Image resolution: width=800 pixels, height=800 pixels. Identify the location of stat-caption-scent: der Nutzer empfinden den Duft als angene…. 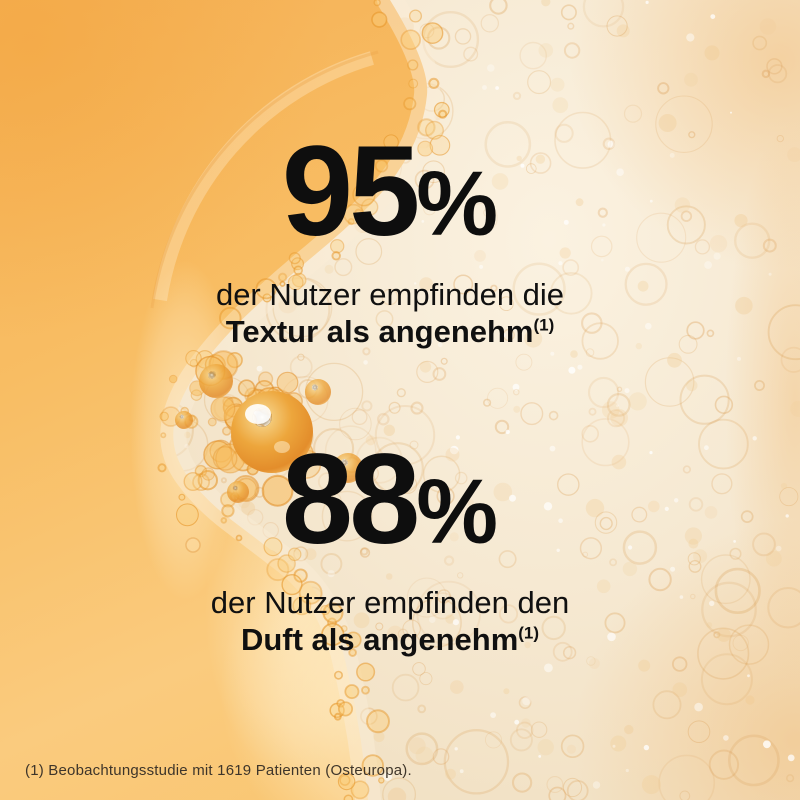
(395, 621).